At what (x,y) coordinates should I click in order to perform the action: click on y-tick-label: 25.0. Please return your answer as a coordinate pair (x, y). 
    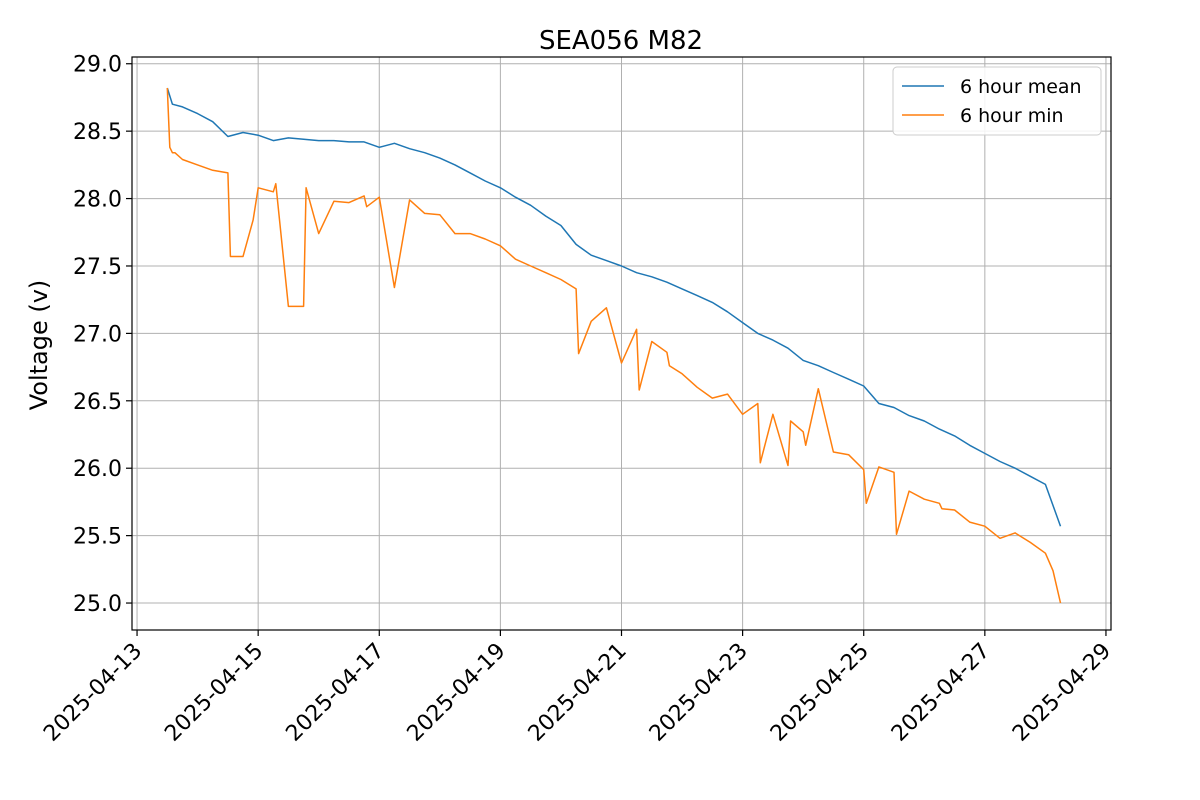
    Looking at the image, I should click on (97, 604).